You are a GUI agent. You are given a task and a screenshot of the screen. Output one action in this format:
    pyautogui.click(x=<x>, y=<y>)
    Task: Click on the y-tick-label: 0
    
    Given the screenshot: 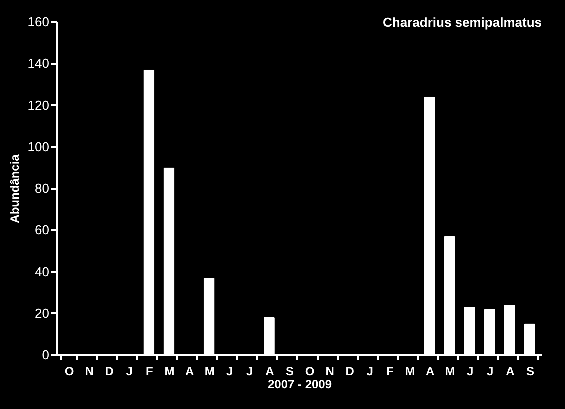 What is the action you would take?
    pyautogui.click(x=46, y=355)
    